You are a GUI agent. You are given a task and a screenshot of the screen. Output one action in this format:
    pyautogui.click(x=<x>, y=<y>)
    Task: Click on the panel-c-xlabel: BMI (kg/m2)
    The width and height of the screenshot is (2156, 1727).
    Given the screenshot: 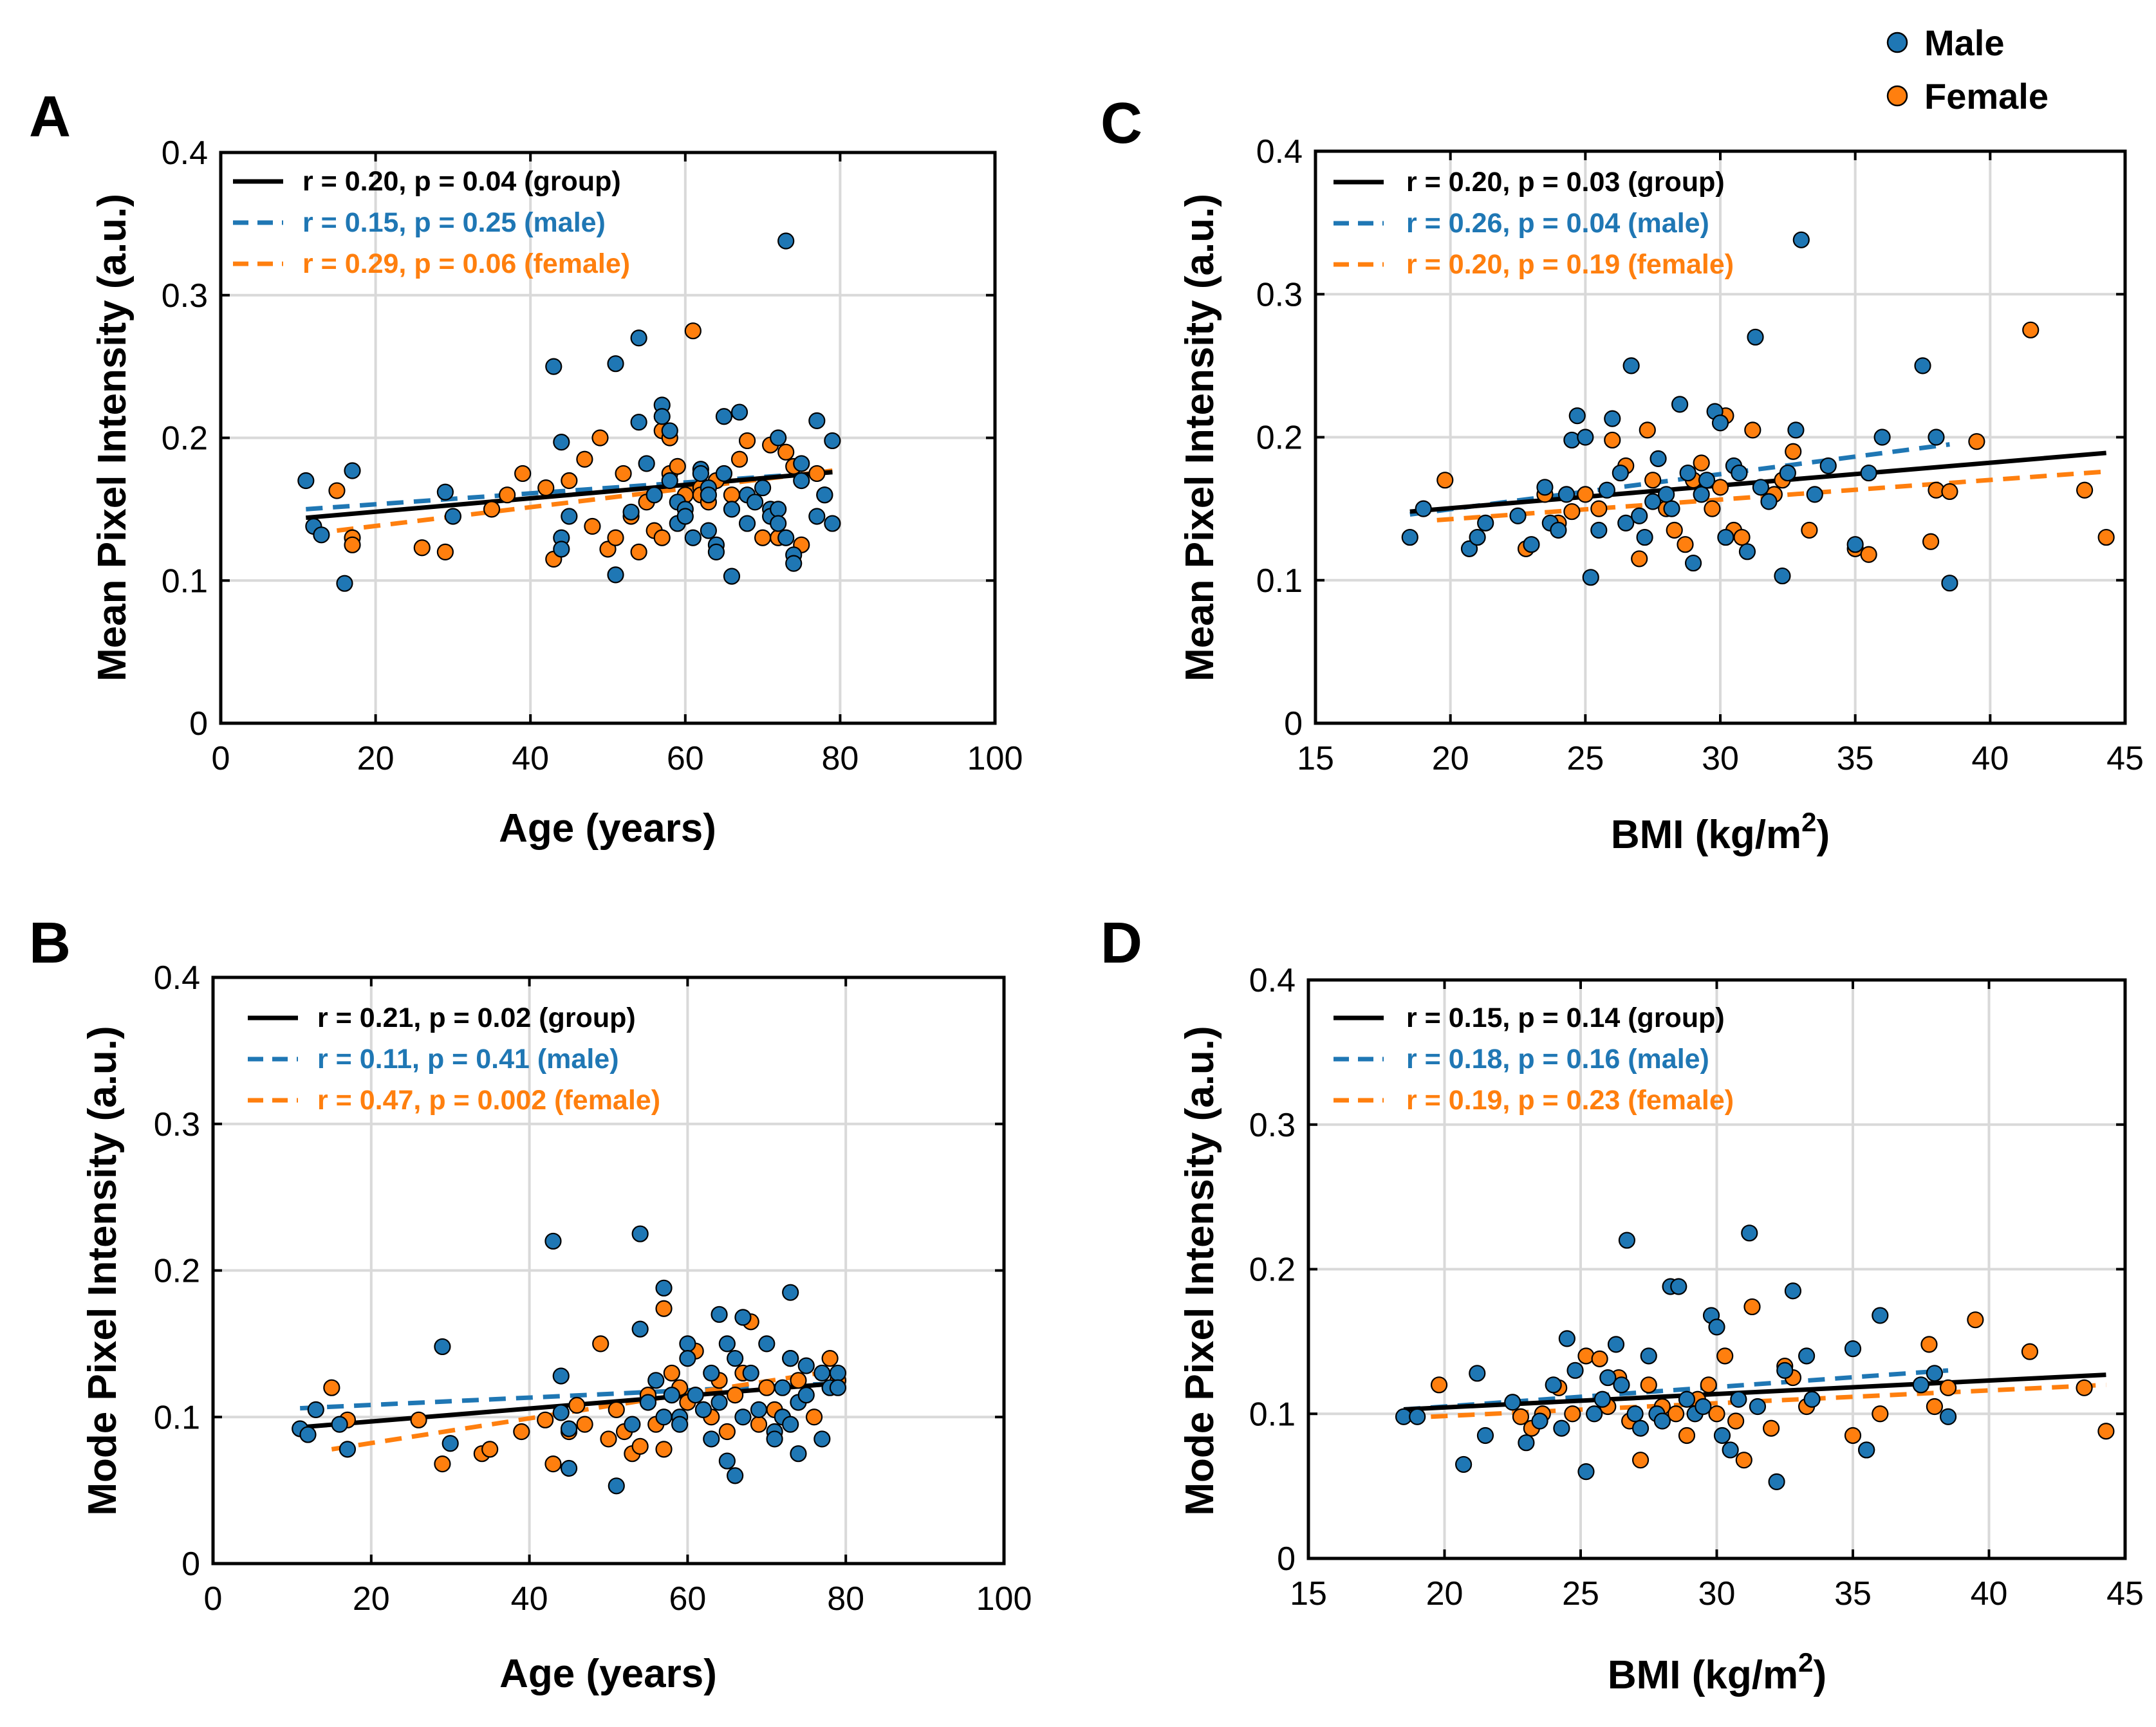 What is the action you would take?
    pyautogui.click(x=1720, y=832)
    